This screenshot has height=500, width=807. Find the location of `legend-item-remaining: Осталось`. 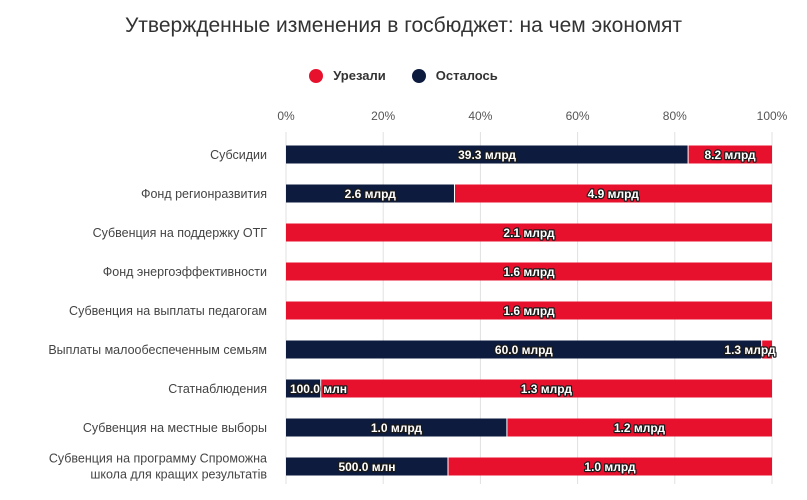

legend-item-remaining: Осталось is located at coordinates (454, 75).